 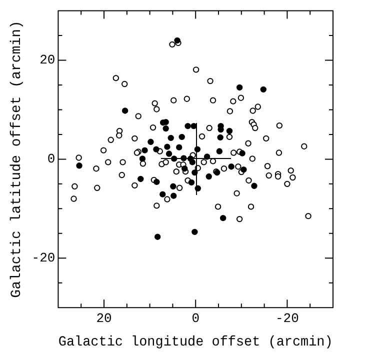 What do you see at coordinates (51, 159) in the screenshot?
I see `y-tick-label: 0` at bounding box center [51, 159].